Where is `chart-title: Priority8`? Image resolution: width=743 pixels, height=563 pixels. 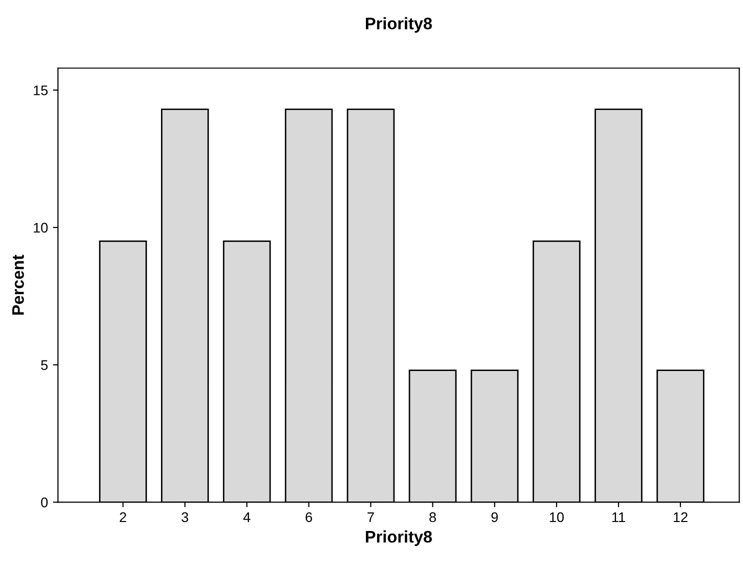 chart-title: Priority8 is located at coordinates (399, 25).